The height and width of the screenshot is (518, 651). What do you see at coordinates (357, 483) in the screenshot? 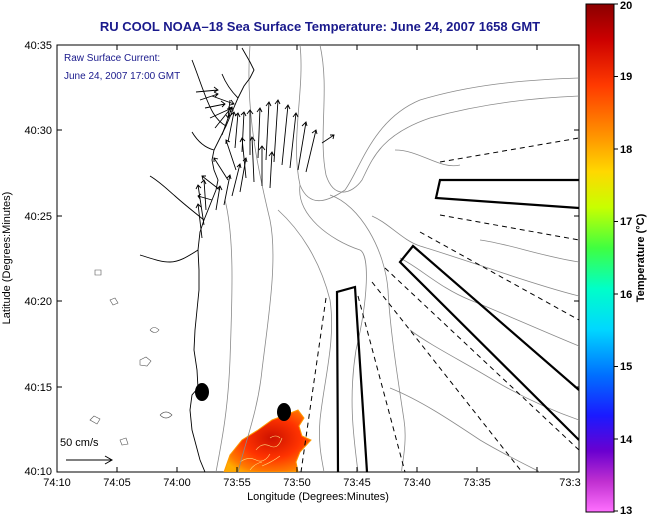
I see `x-tick-label: 73:45` at bounding box center [357, 483].